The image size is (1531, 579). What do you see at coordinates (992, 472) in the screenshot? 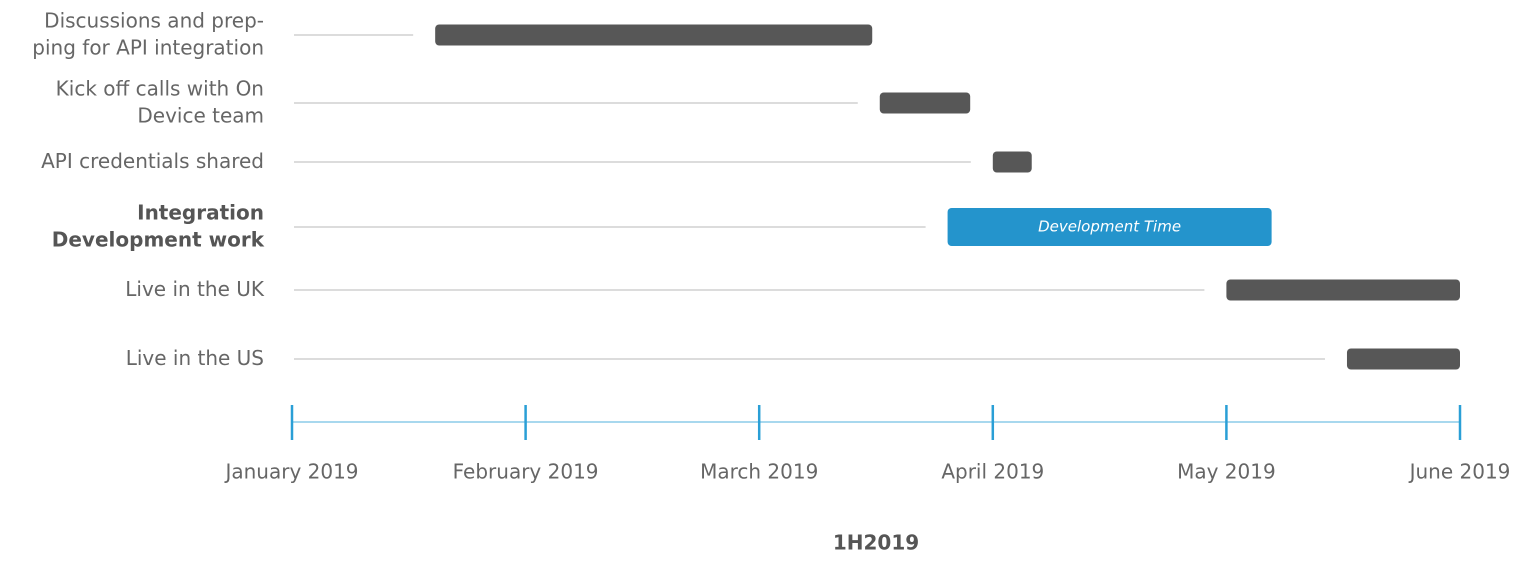
I see `x-tick-label: April 2019` at bounding box center [992, 472].